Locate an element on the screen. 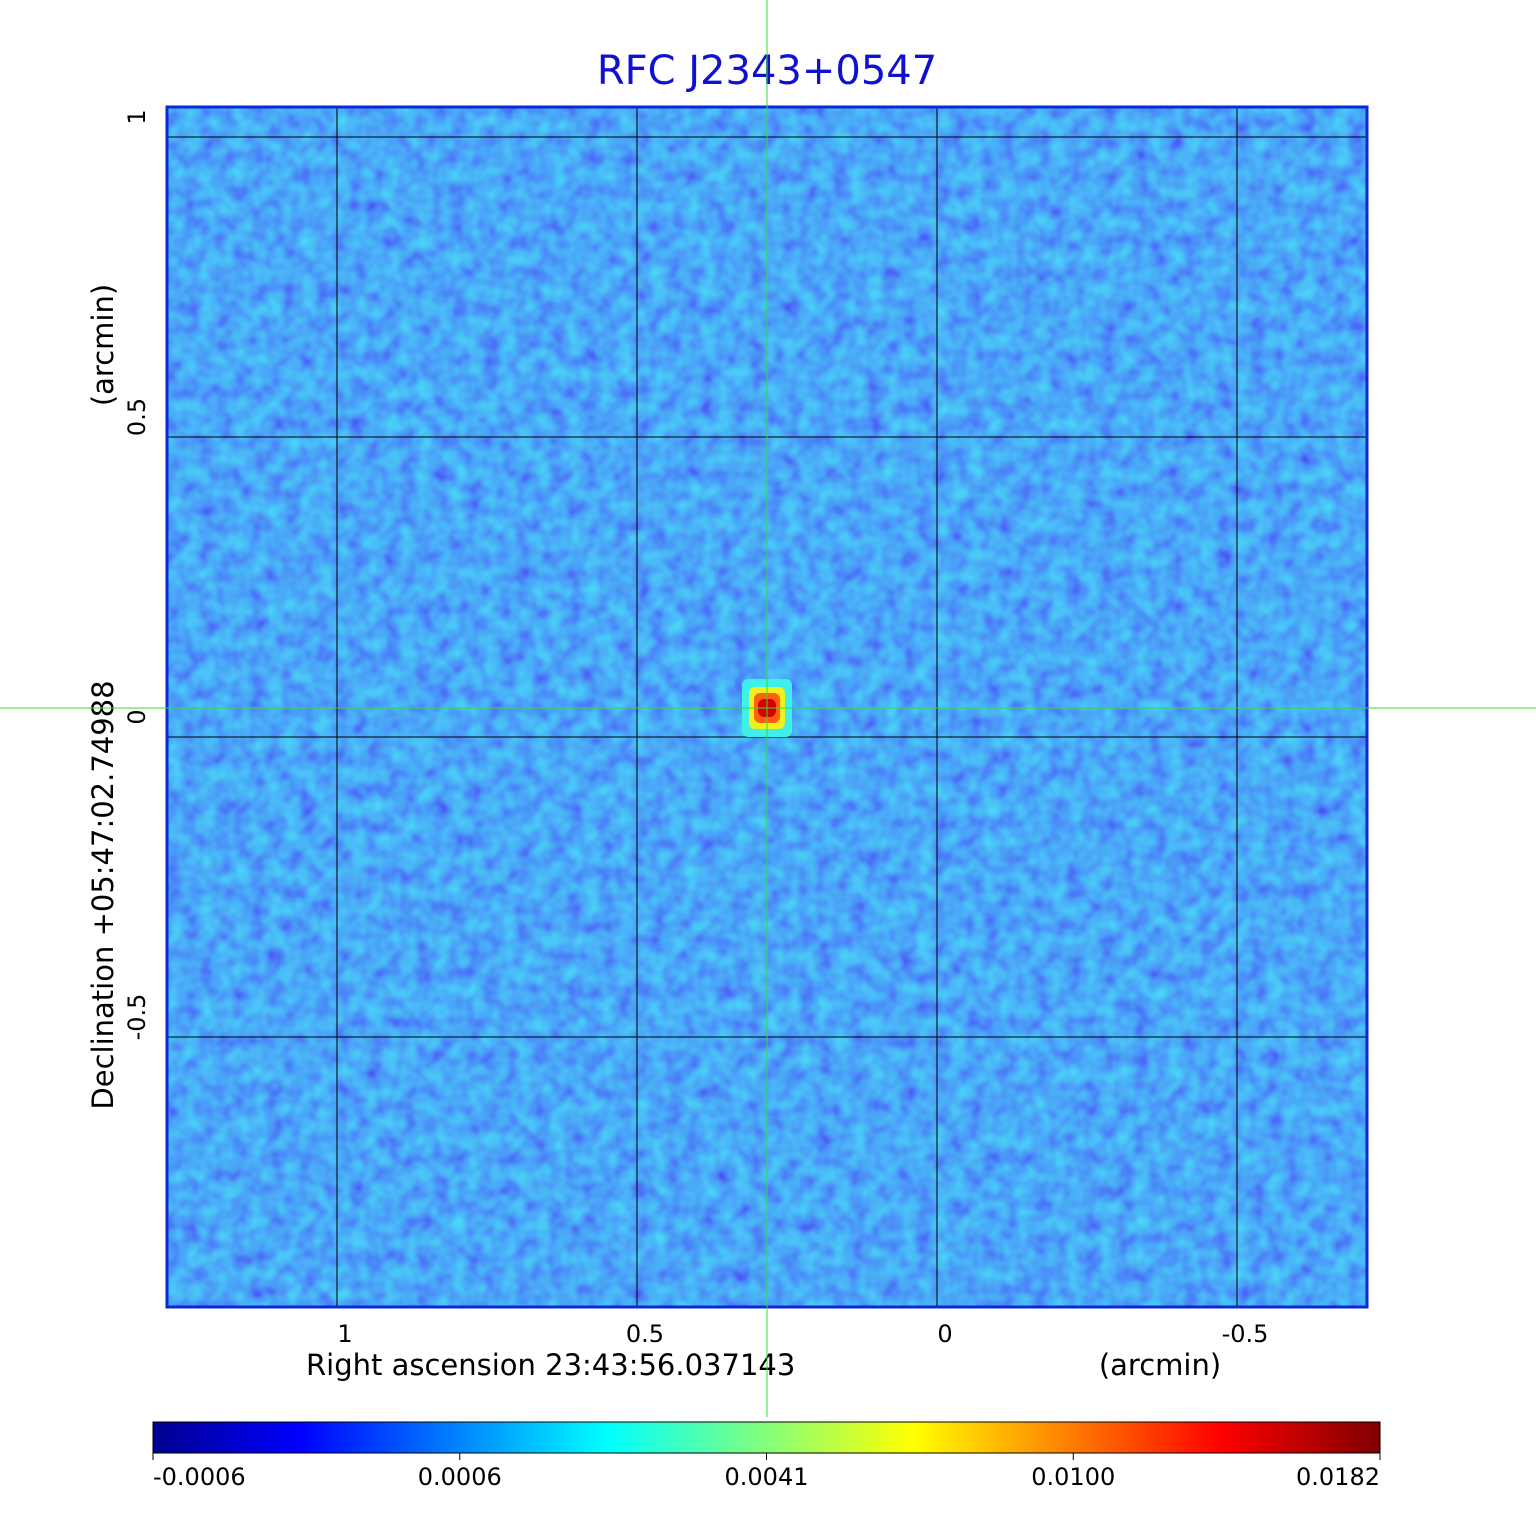 Image resolution: width=1536 pixels, height=1515 pixels. colorbar-tick-label: 0.0100 is located at coordinates (1073, 1477).